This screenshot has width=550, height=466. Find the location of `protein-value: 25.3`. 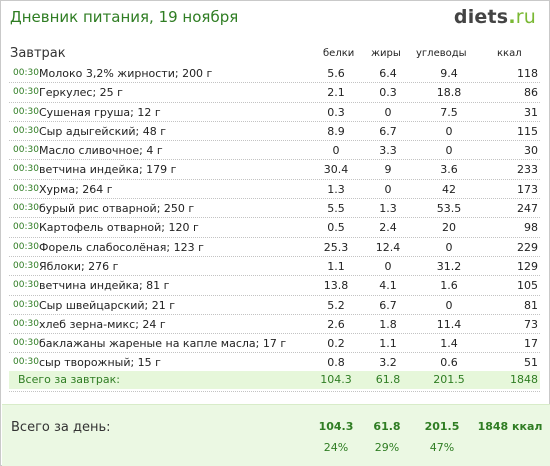

protein-value: 25.3 is located at coordinates (336, 247).